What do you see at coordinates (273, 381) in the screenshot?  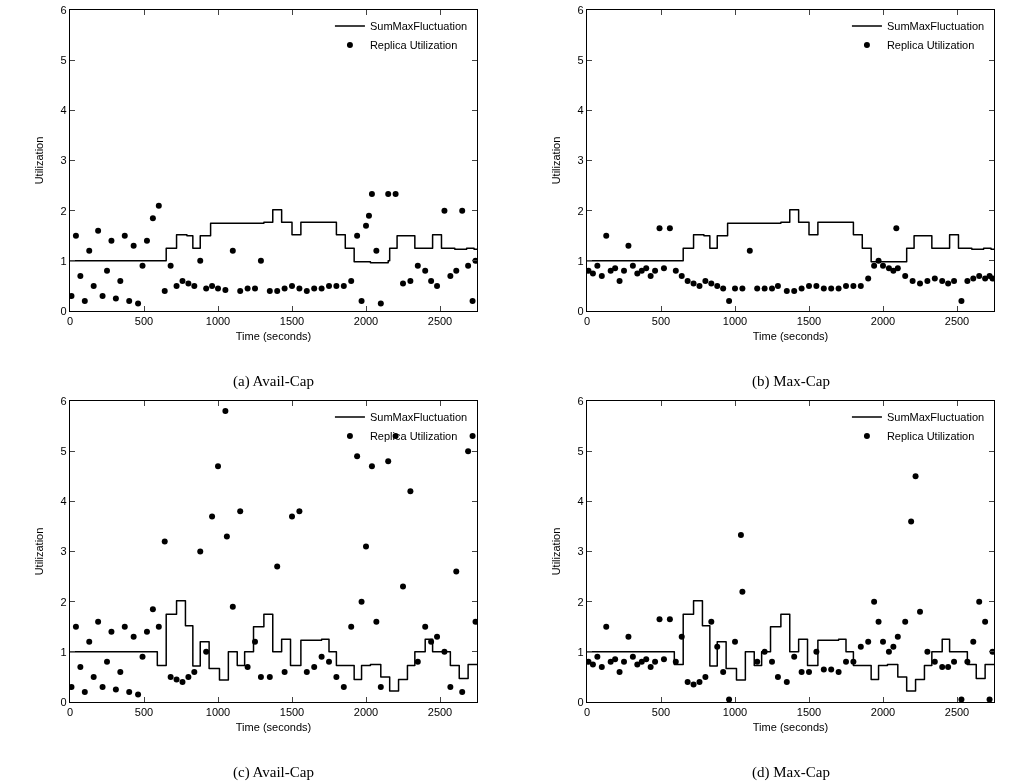 I see `text: (a) Avail-Cap` at bounding box center [273, 381].